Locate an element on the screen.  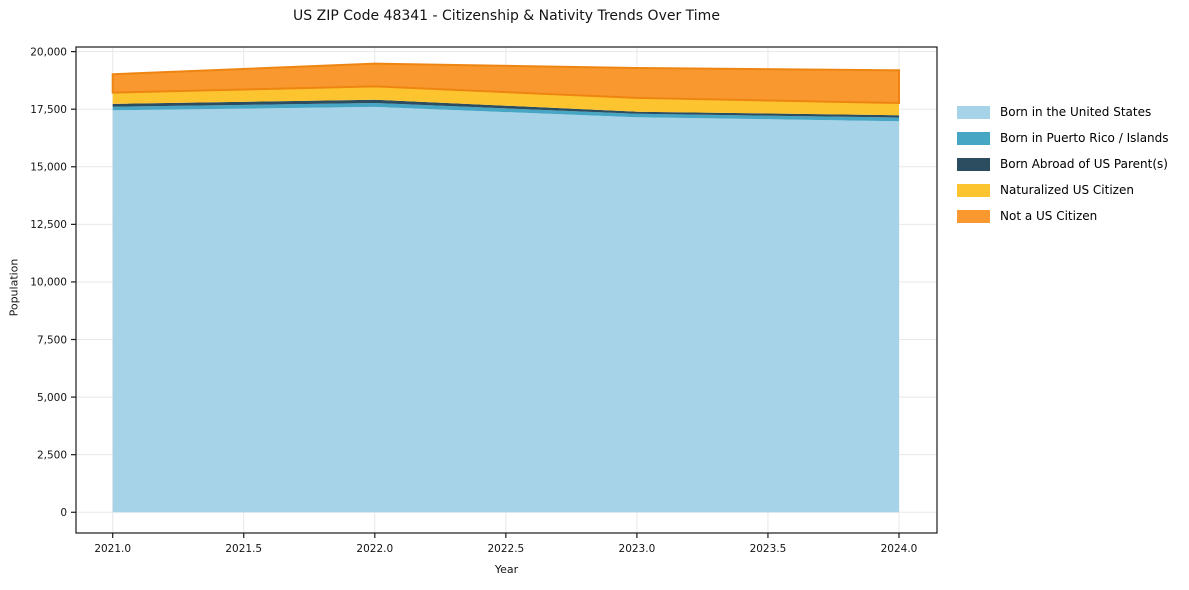
y-tick-label: 20,000 is located at coordinates (48, 52).